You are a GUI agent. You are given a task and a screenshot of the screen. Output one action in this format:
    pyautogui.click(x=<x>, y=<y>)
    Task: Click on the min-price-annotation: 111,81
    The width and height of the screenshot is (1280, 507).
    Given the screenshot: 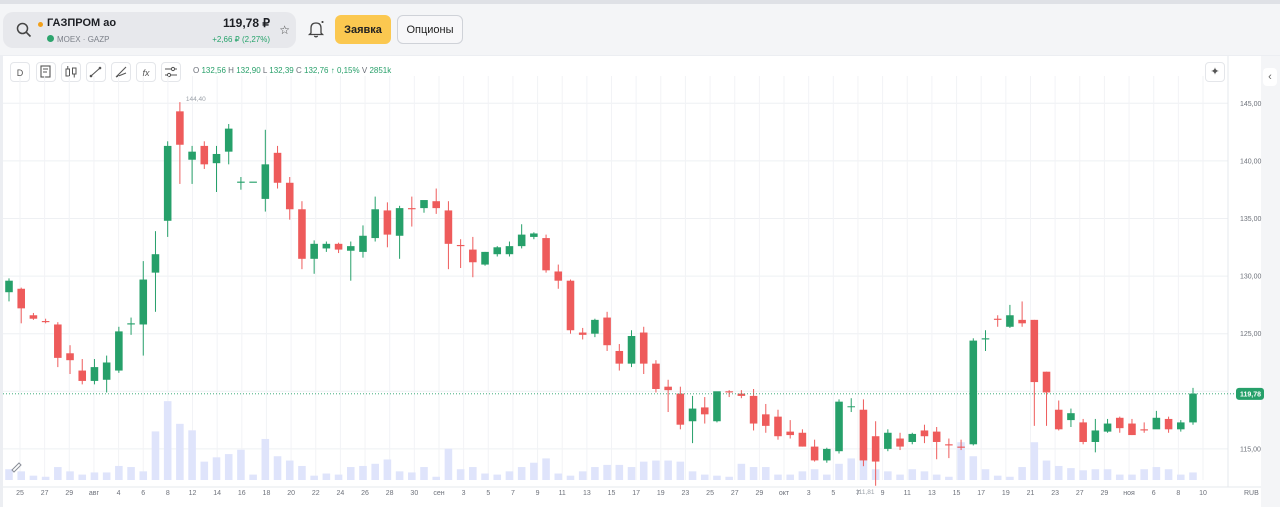 What is the action you would take?
    pyautogui.click(x=865, y=492)
    